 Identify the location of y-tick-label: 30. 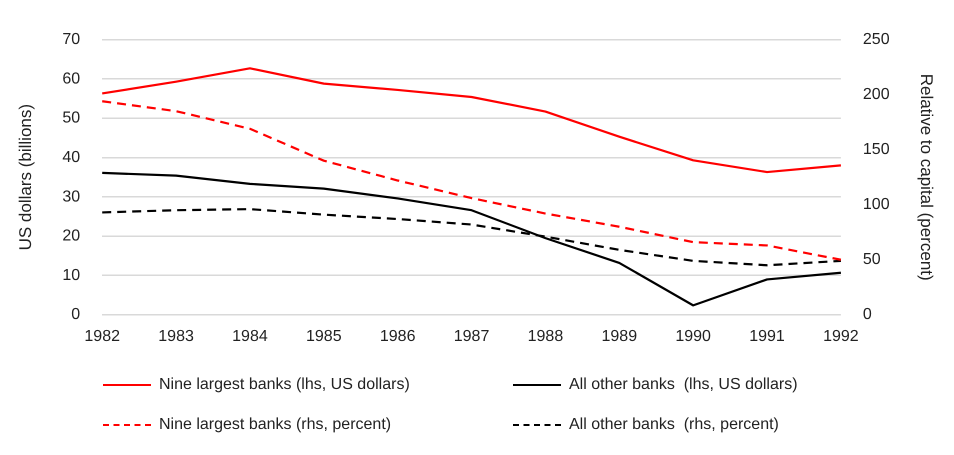
(71, 197).